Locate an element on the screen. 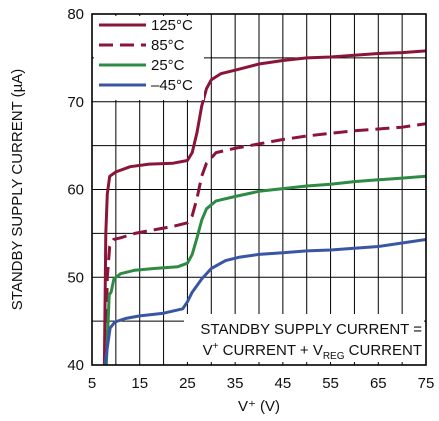 The image size is (439, 421). legend-label: –45°C is located at coordinates (172, 85).